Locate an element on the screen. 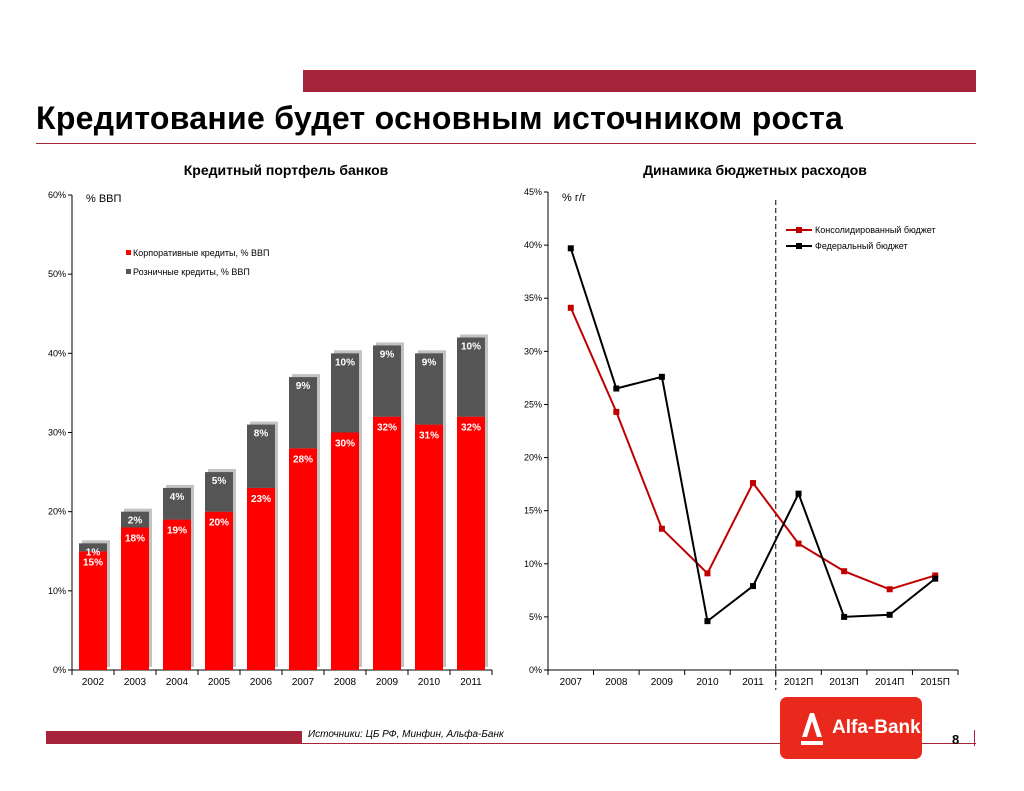  x-tick-label: 2015П is located at coordinates (935, 682).